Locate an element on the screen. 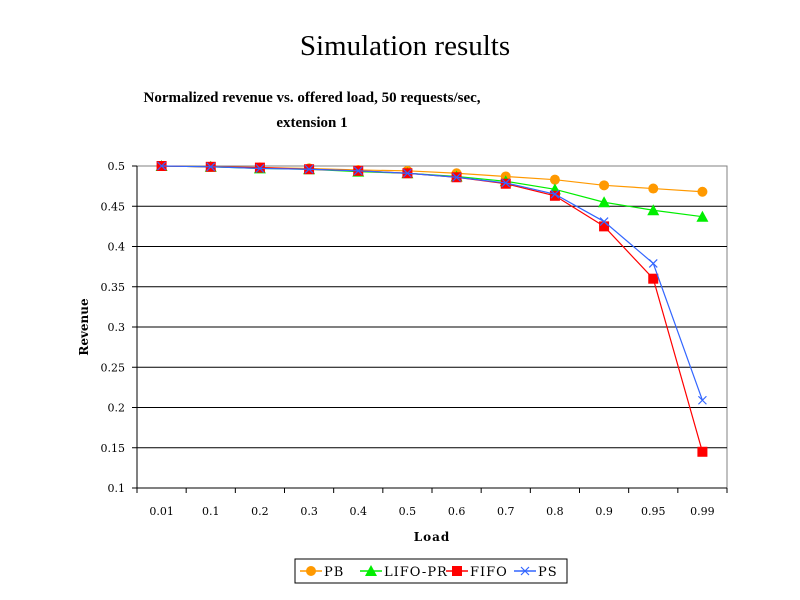  x-tick-label: 0.5 is located at coordinates (408, 511).